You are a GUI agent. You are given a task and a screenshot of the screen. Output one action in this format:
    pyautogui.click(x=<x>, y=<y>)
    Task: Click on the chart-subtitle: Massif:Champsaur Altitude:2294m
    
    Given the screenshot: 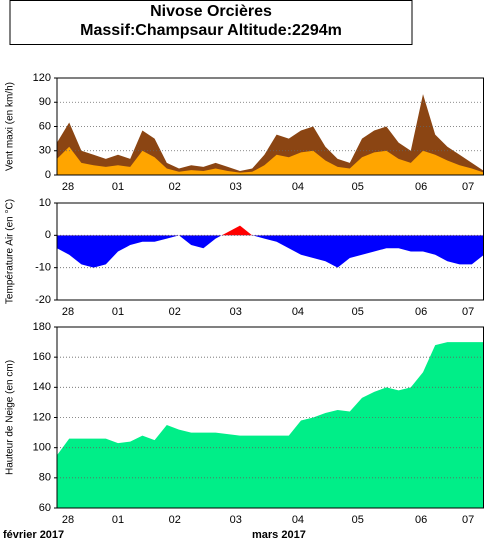 What is the action you would take?
    pyautogui.click(x=211, y=30)
    